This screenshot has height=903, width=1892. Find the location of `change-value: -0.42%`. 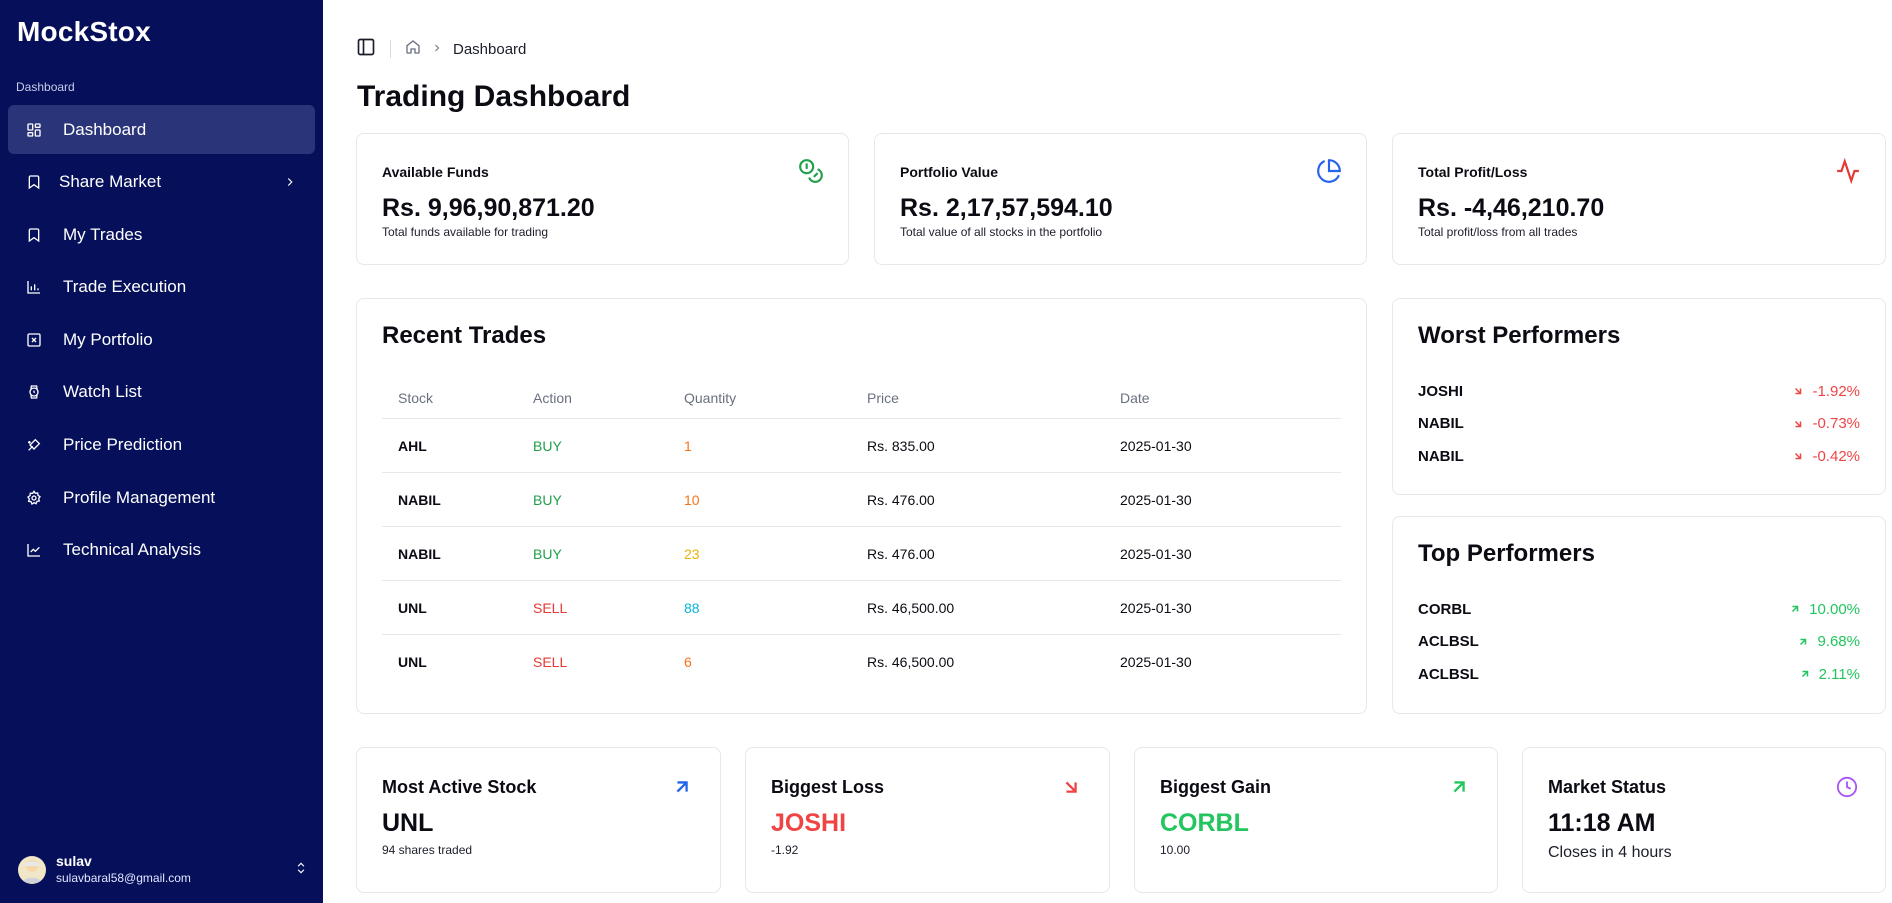

change-value: -0.42% is located at coordinates (1826, 456).